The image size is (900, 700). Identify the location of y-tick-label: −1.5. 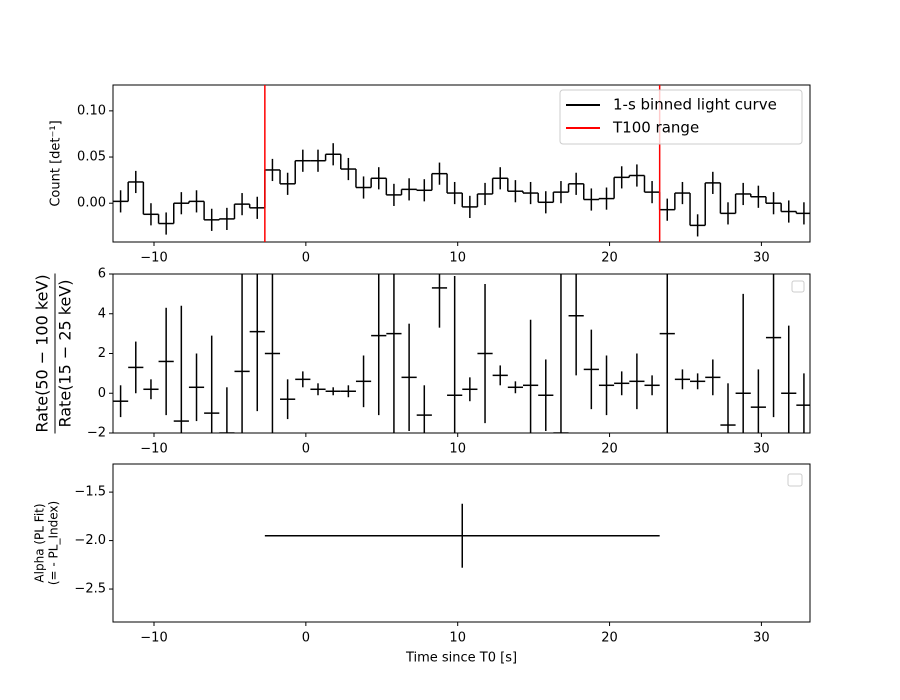
(90, 492).